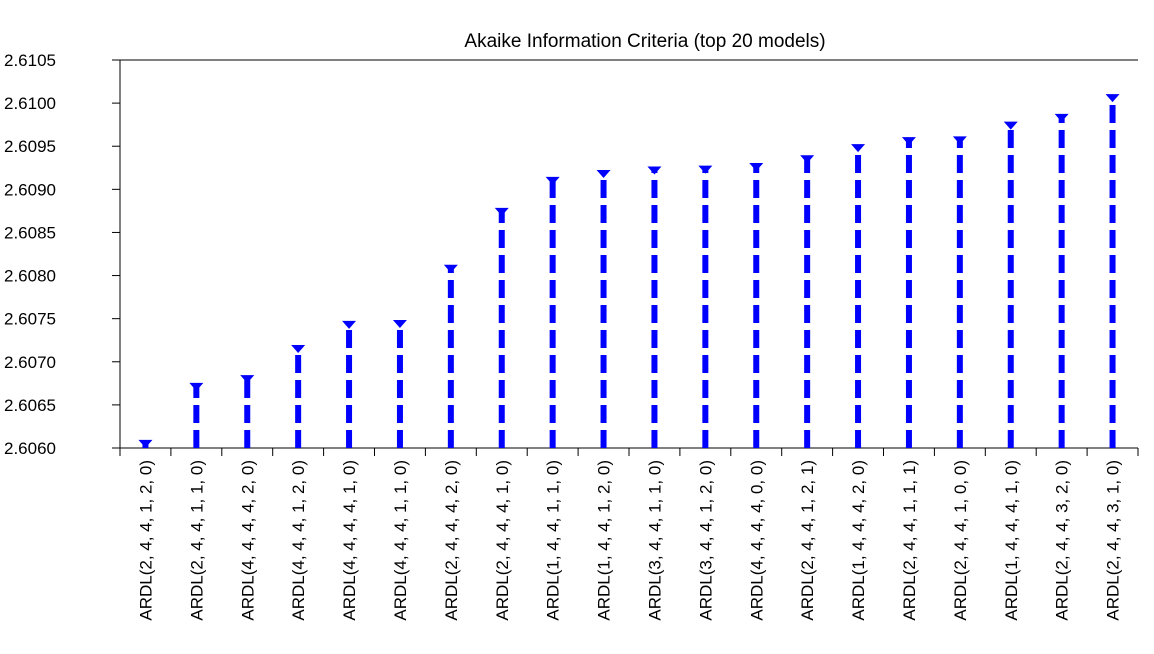 This screenshot has width=1154, height=654. Describe the element at coordinates (960, 540) in the screenshot. I see `x-tick-label: ARDL(2, 4, 4, 1, 0, 0)` at that location.